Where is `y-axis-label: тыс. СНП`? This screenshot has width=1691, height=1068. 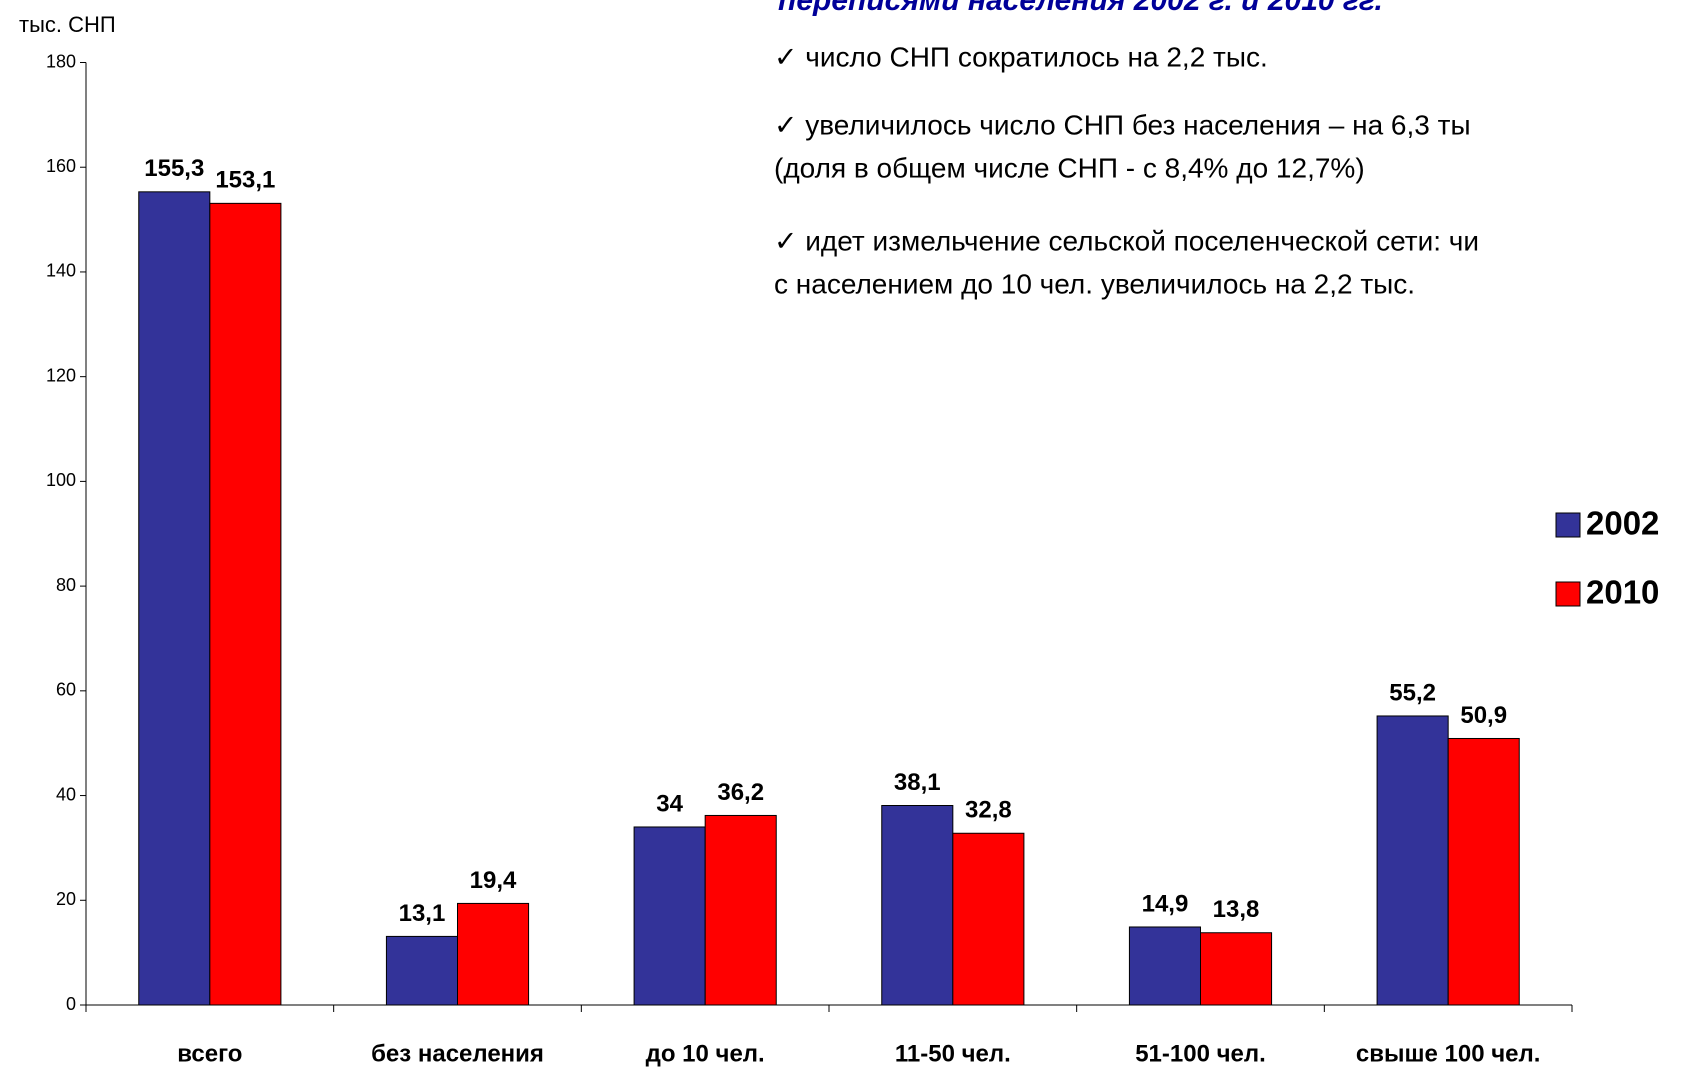 y-axis-label: тыс. СНП is located at coordinates (67, 24).